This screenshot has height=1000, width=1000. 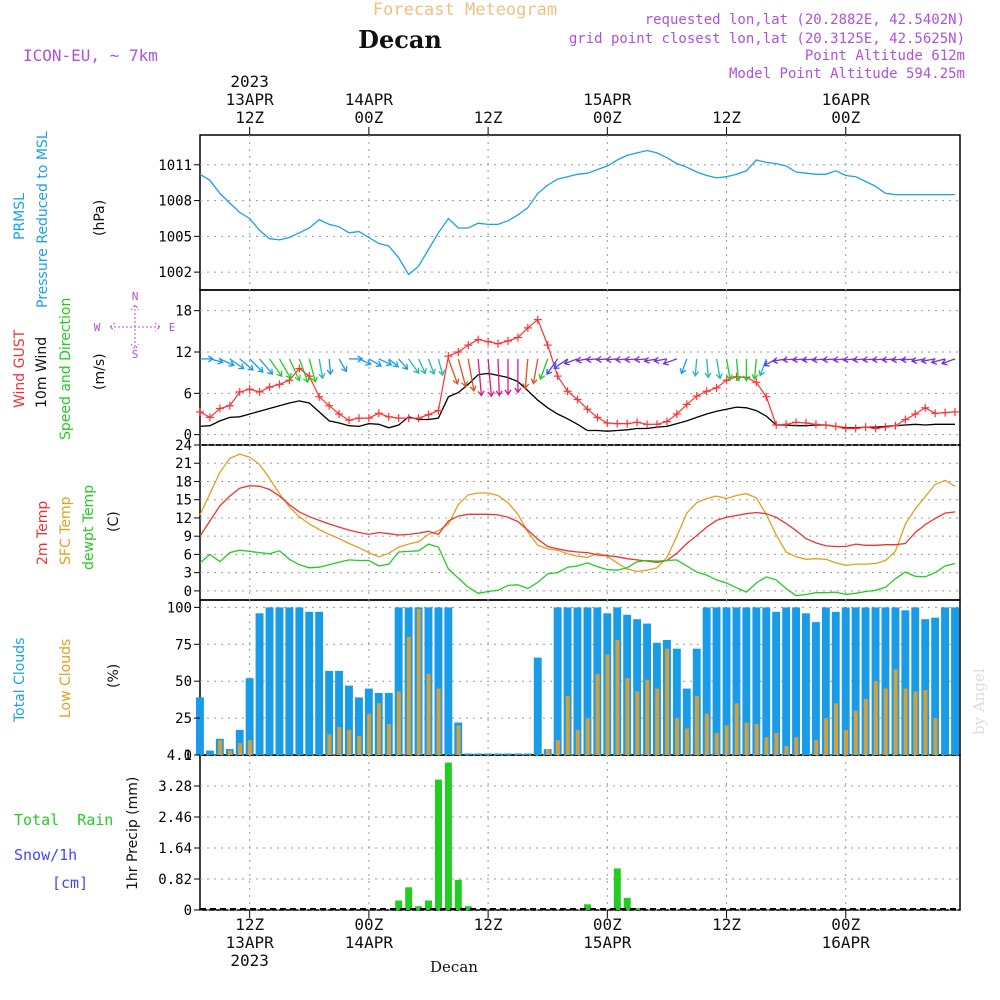 What do you see at coordinates (250, 99) in the screenshot?
I see `top-time-label: 13APR` at bounding box center [250, 99].